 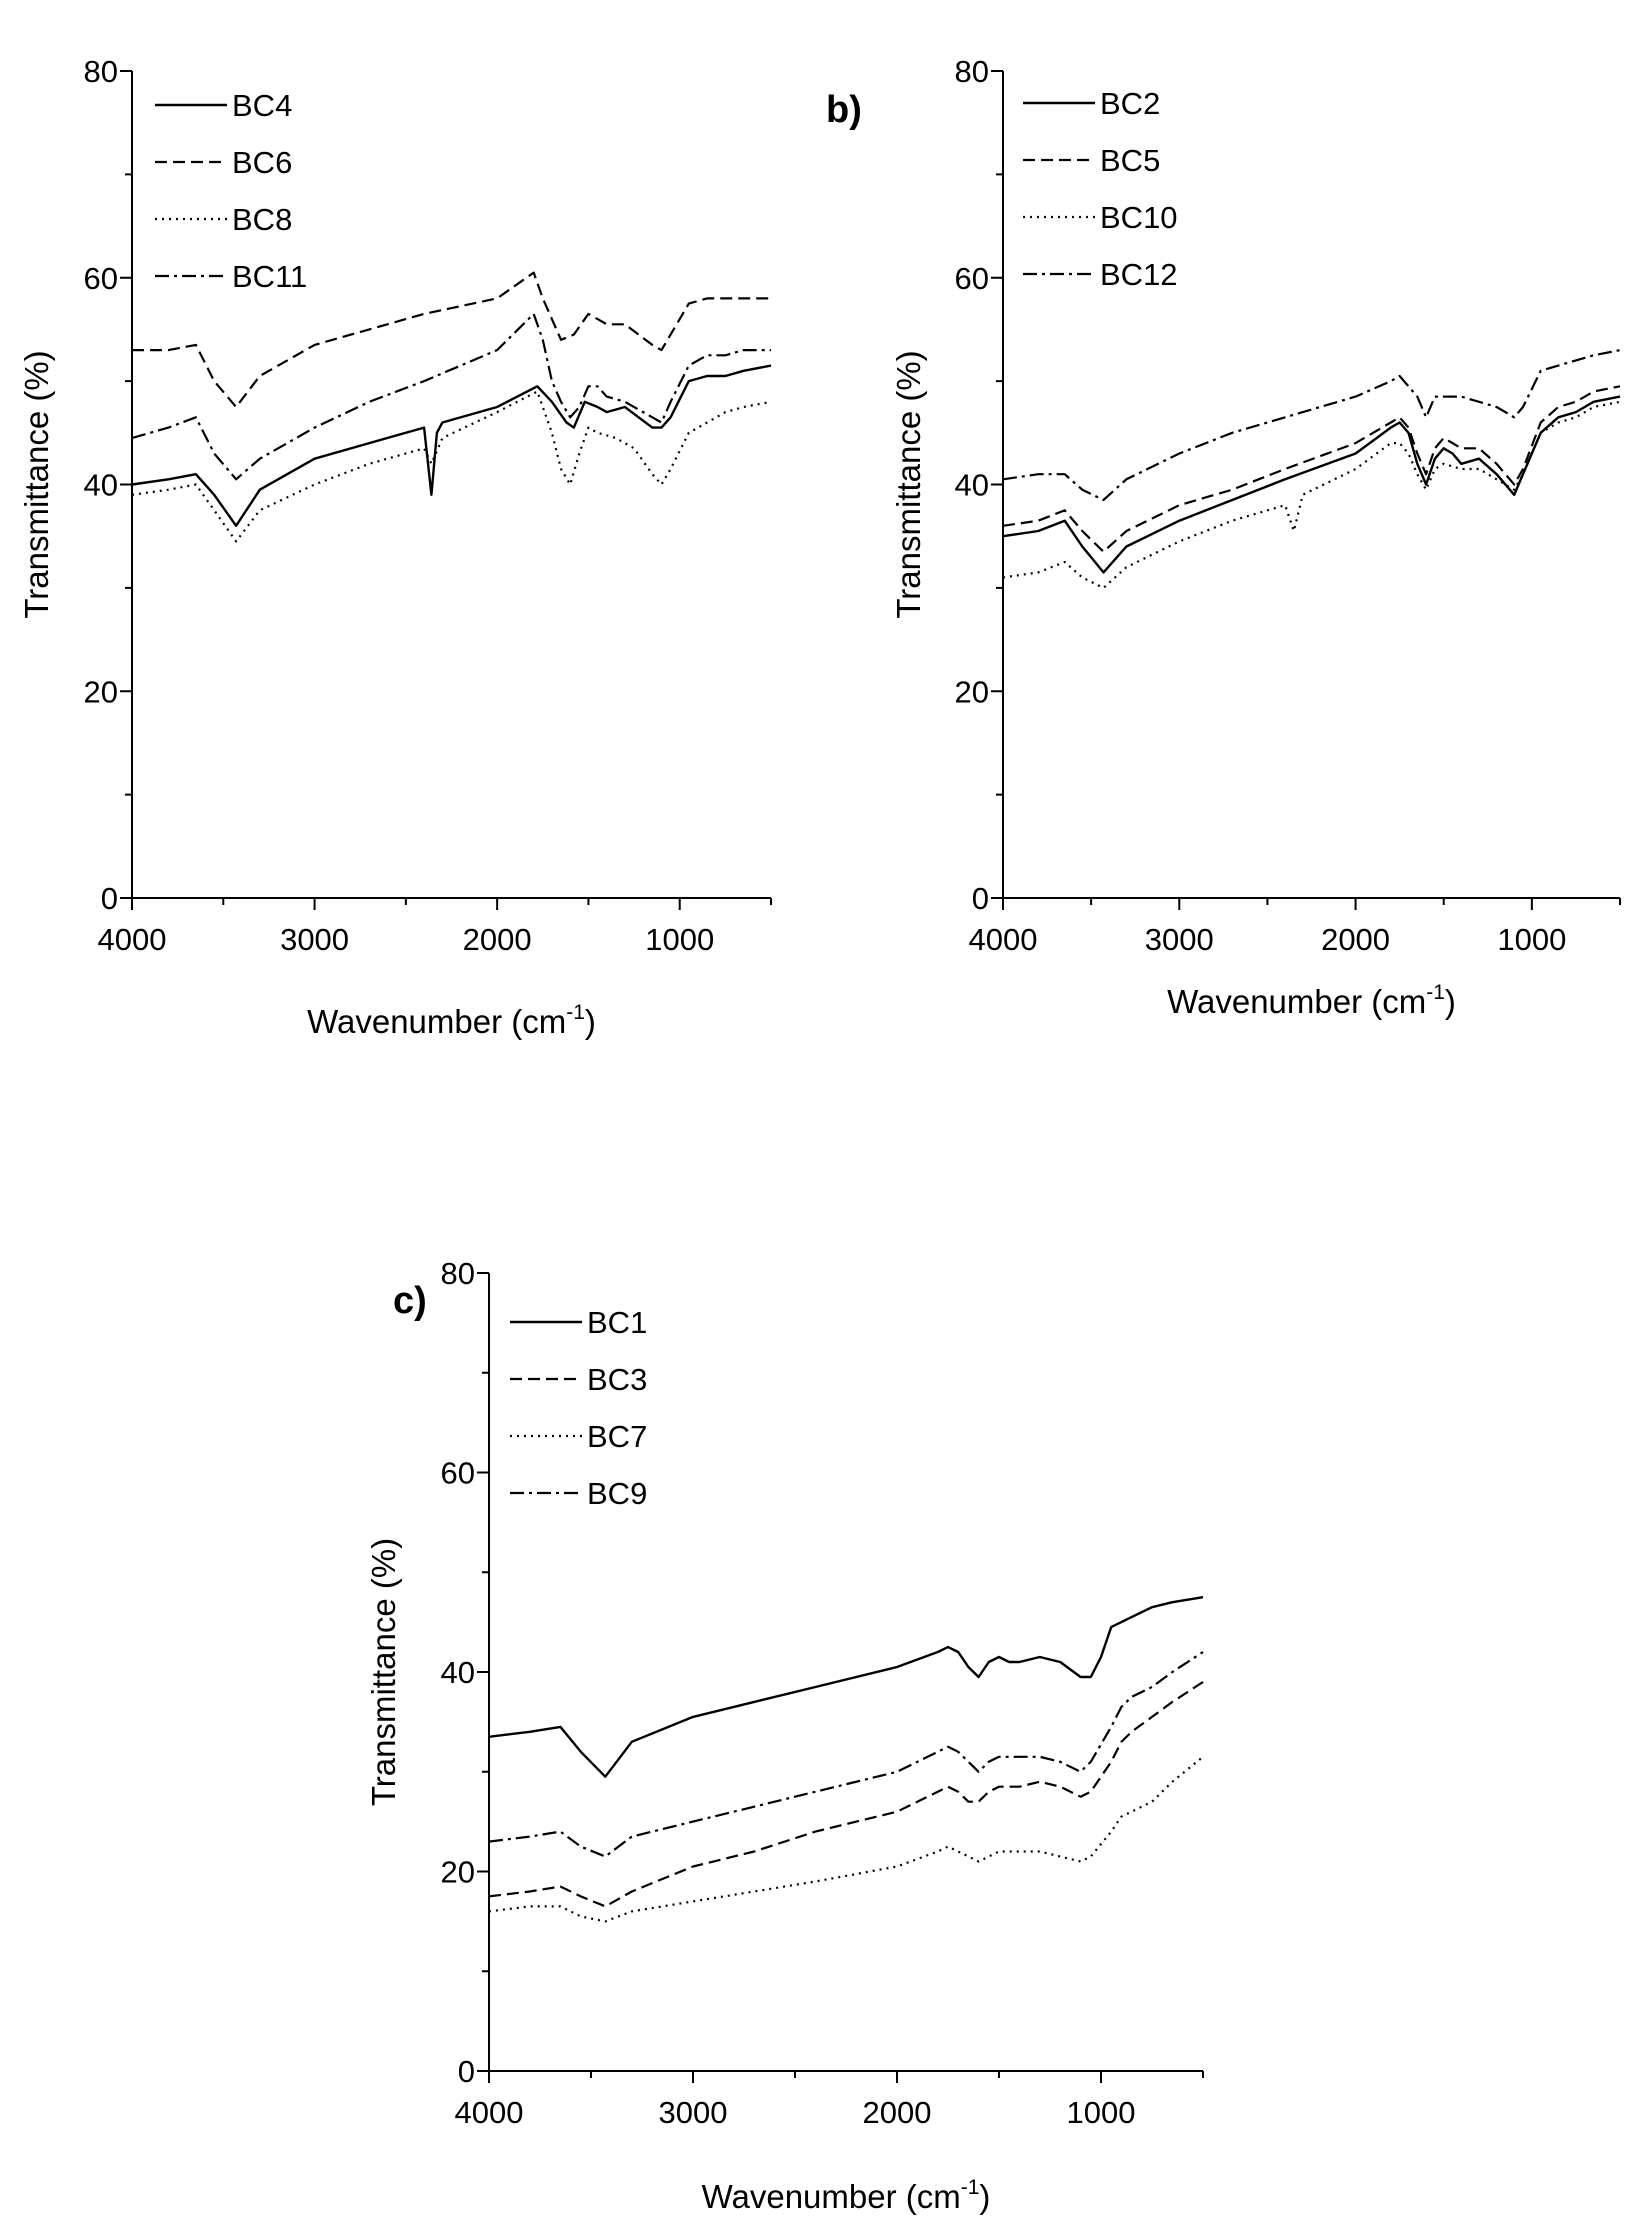 What do you see at coordinates (846, 1839) in the screenshot?
I see `series-line-bc7` at bounding box center [846, 1839].